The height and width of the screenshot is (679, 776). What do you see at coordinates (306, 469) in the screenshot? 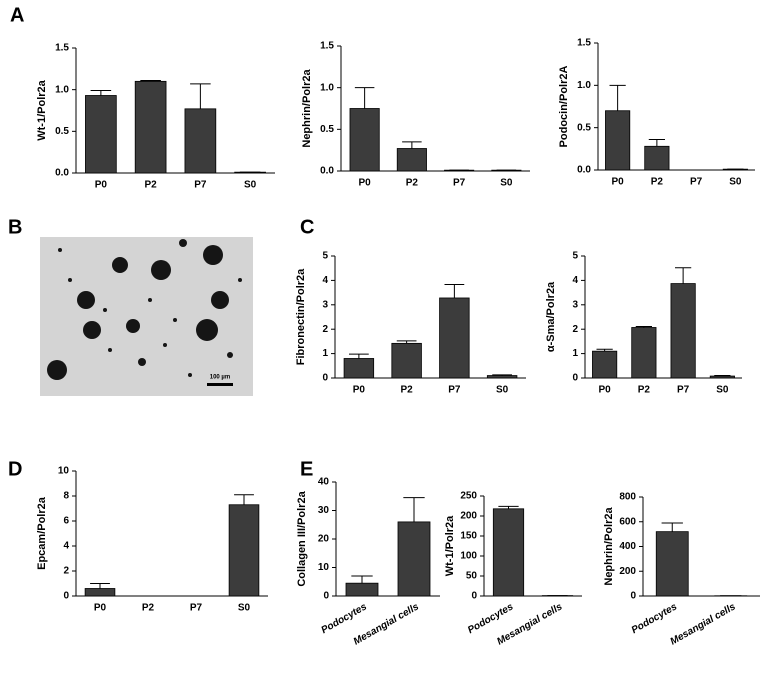
I see `panel-label: E` at bounding box center [306, 469].